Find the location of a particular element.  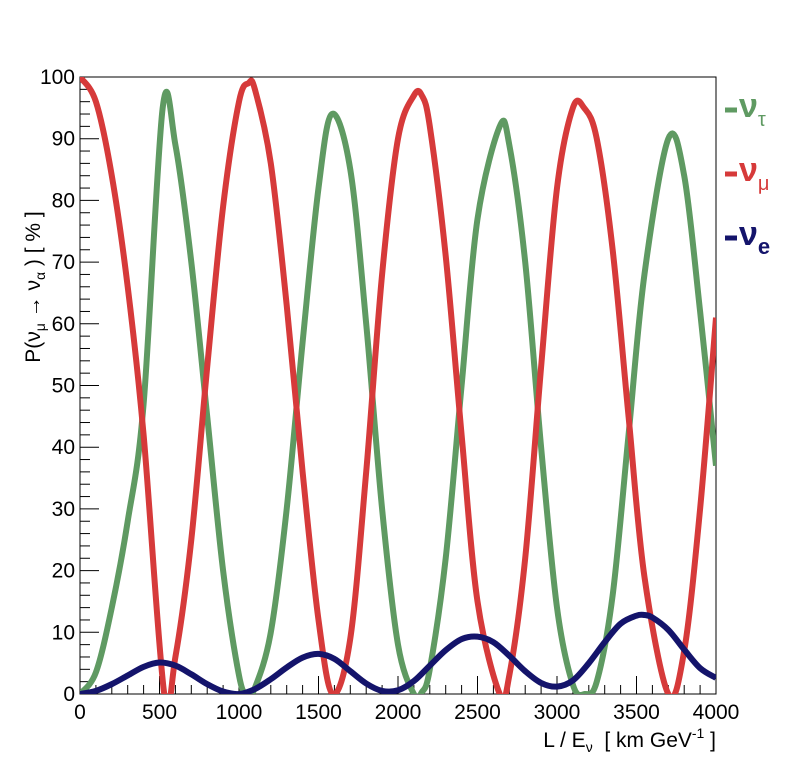

y-tick-label: 60 is located at coordinates (63, 324).